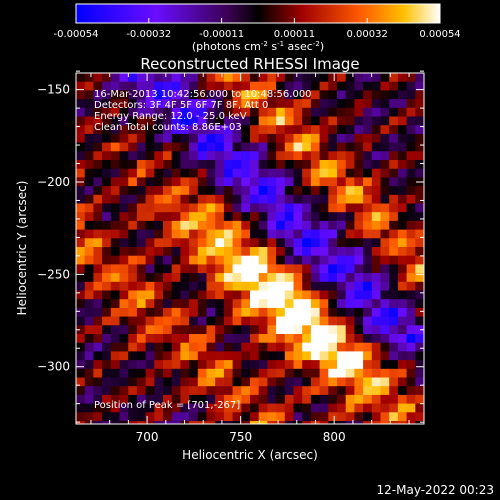  I want to click on colorbar-tick-label: 0.00032, so click(367, 34).